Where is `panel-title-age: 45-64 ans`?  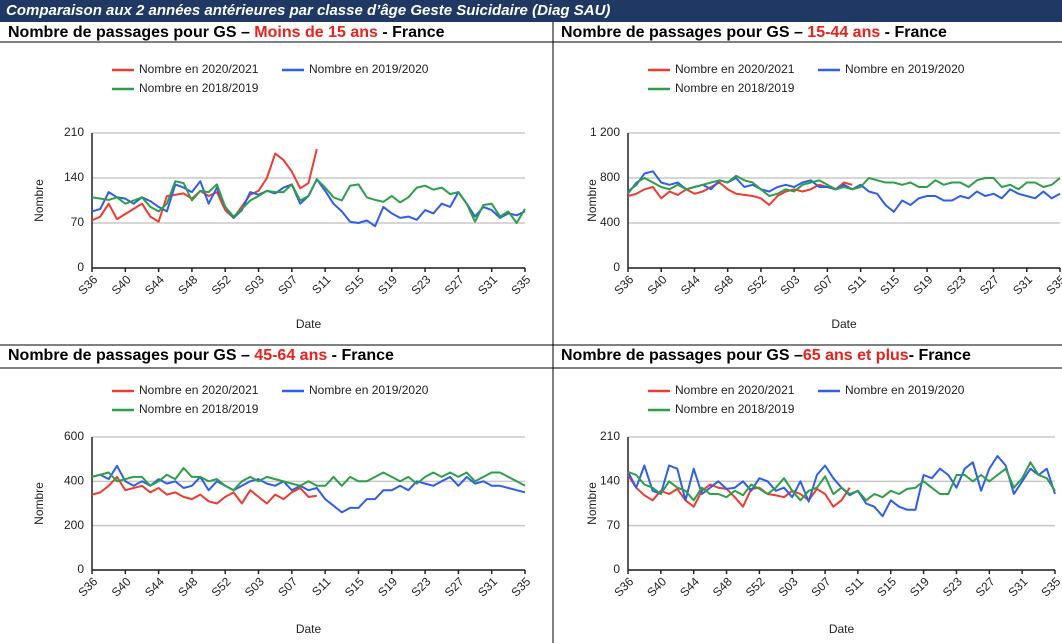
panel-title-age: 45-64 ans is located at coordinates (290, 355).